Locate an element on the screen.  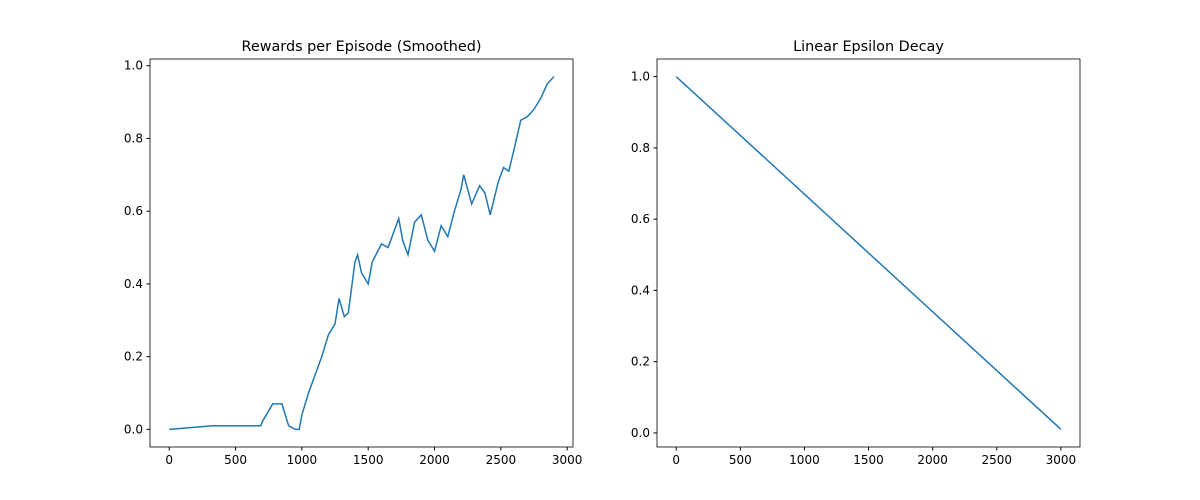
chart-title: Rewards per Episode (Smoothed) is located at coordinates (362, 47).